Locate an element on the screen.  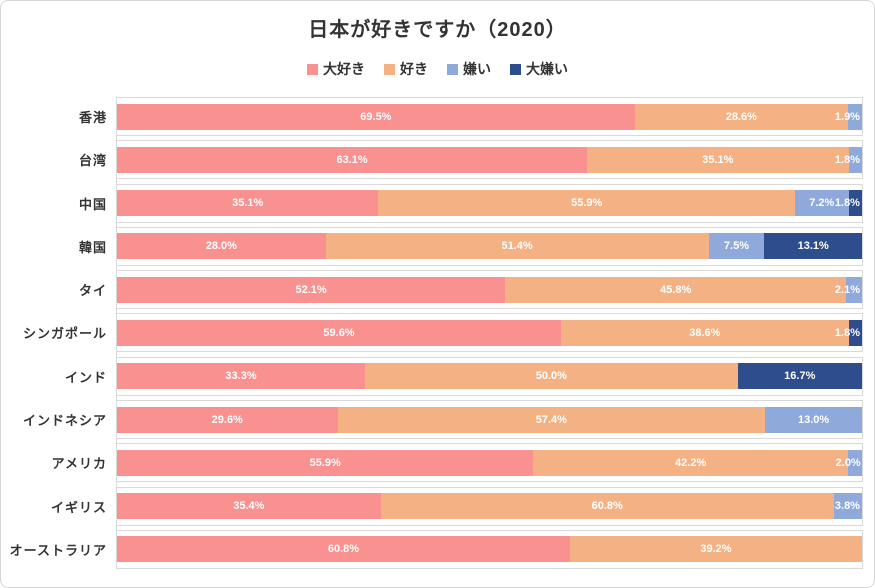
value-label: 50.0% is located at coordinates (551, 376).